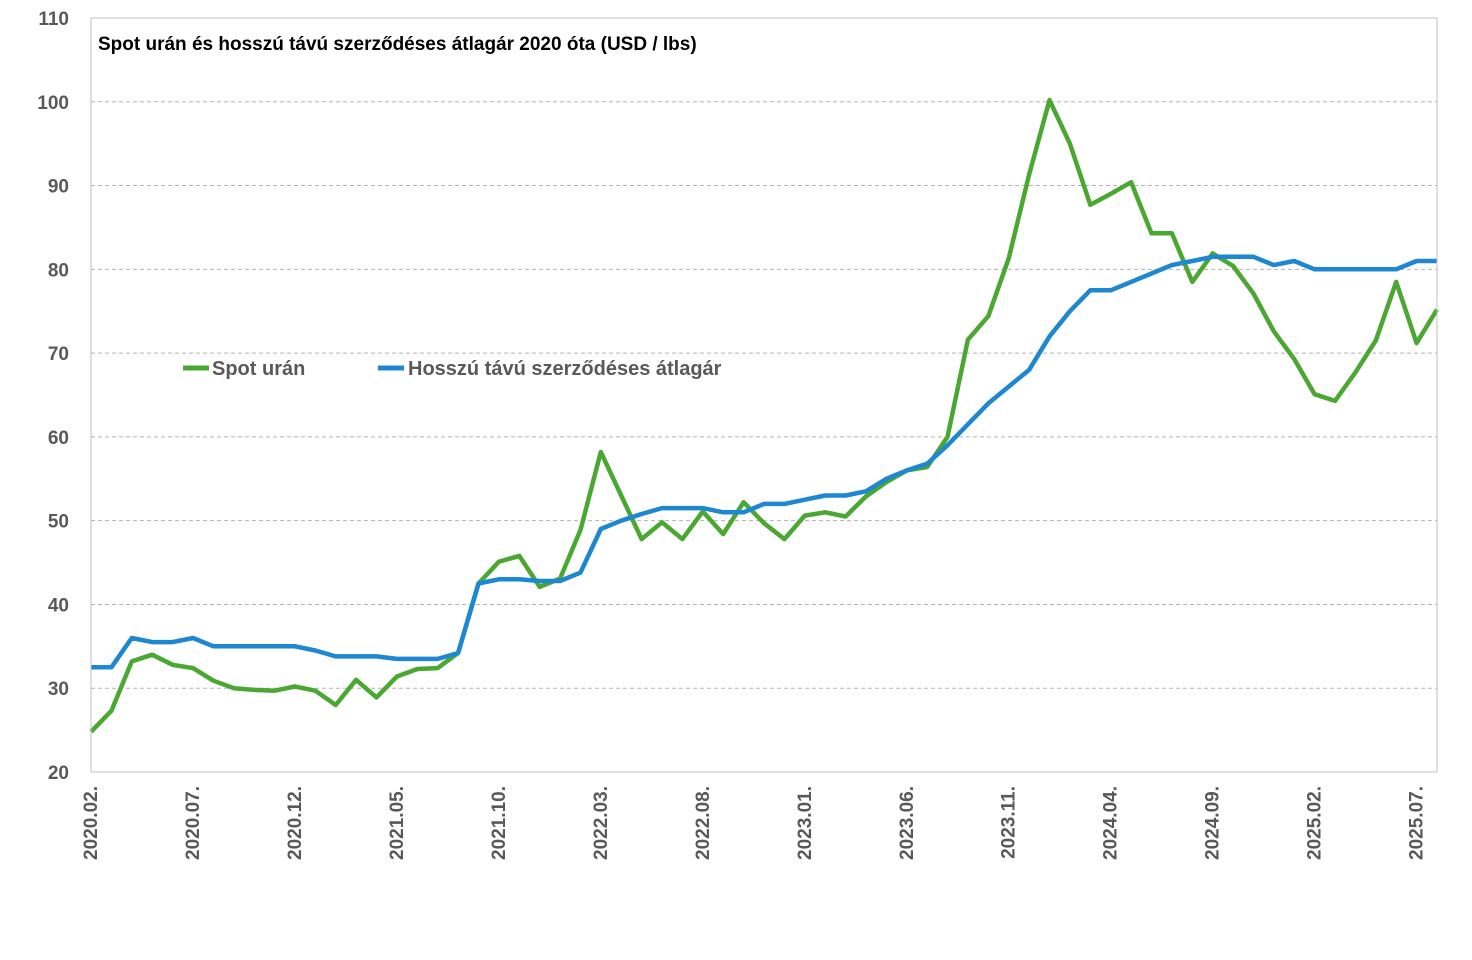 This screenshot has width=1472, height=960. What do you see at coordinates (53, 19) in the screenshot?
I see `y-tick-label: 110` at bounding box center [53, 19].